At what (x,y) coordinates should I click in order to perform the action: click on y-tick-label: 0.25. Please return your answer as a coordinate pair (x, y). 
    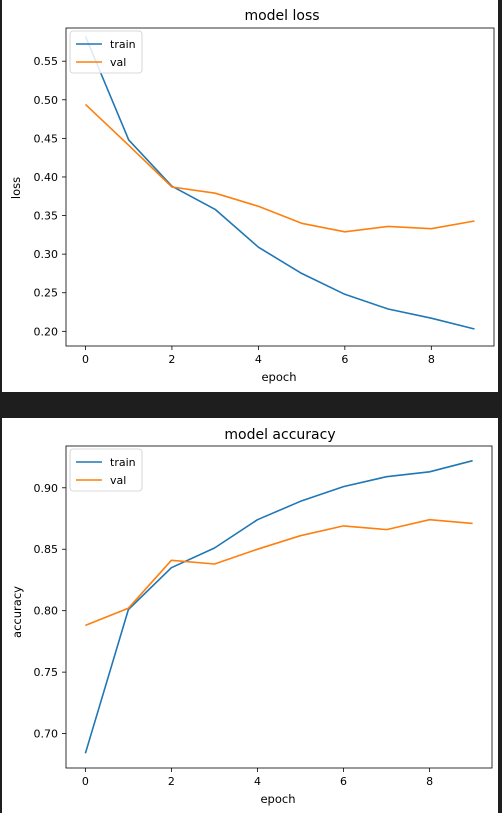
    Looking at the image, I should click on (46, 293).